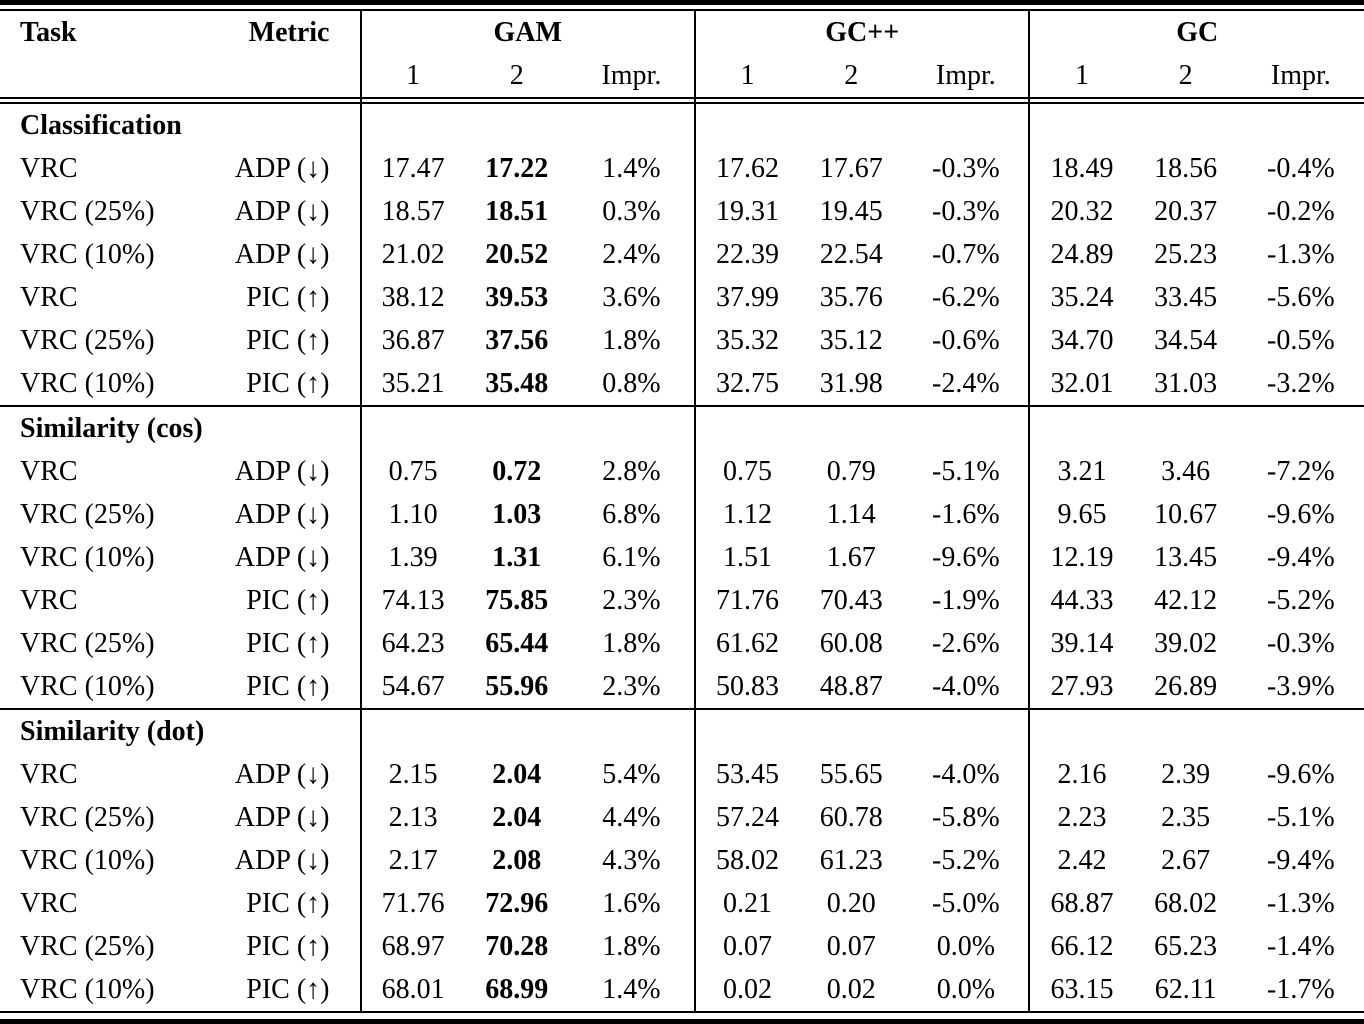 The image size is (1364, 1024). What do you see at coordinates (966, 514) in the screenshot?
I see `value-cell: -1.6%` at bounding box center [966, 514].